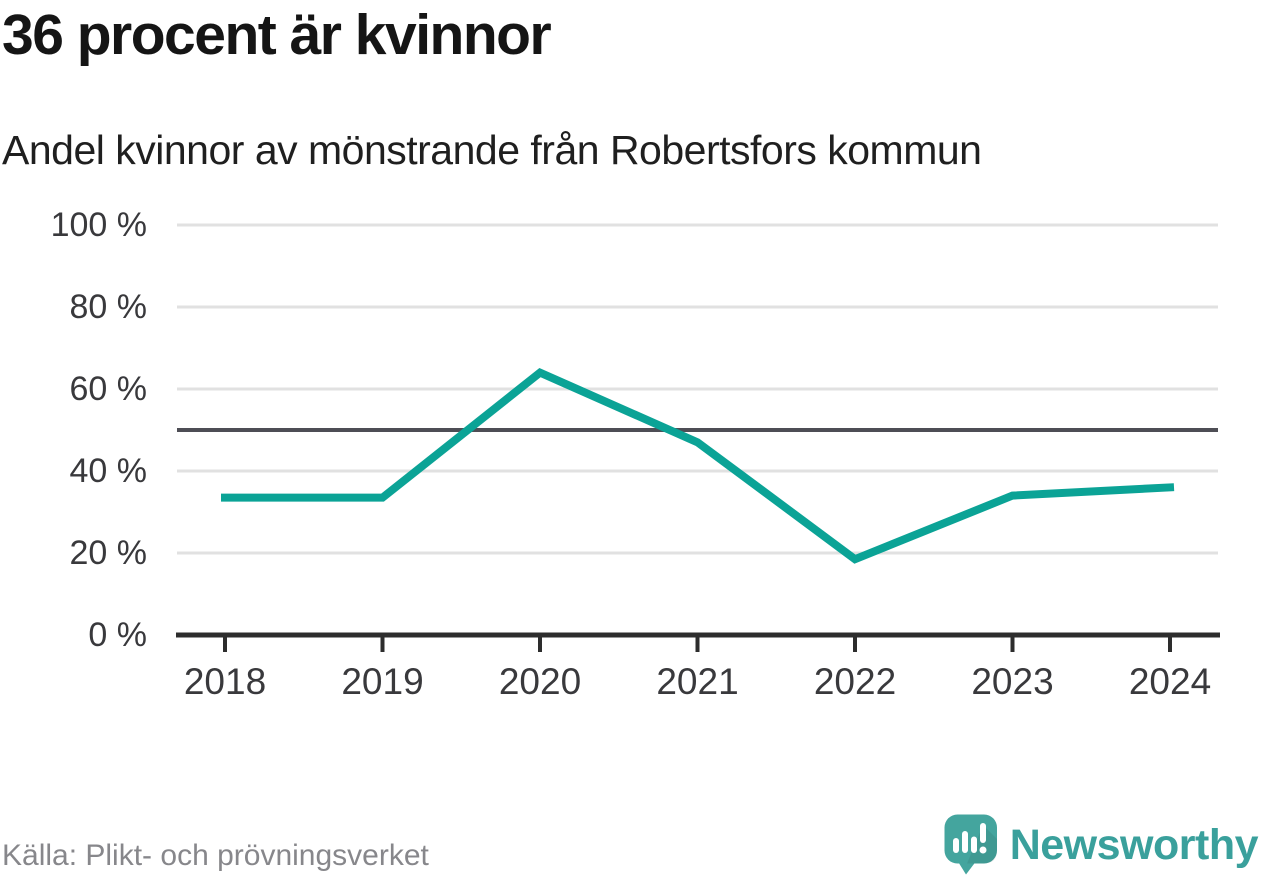  Describe the element at coordinates (1134, 844) in the screenshot. I see `newsworthy-wordmark: Newsworthy` at that location.